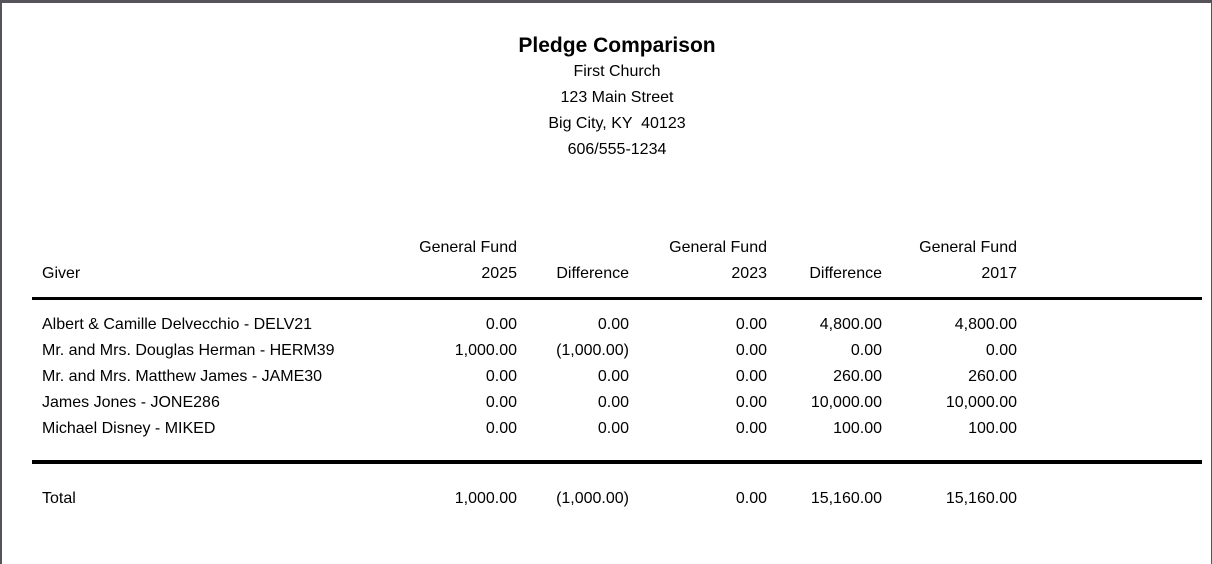 The width and height of the screenshot is (1212, 564). I want to click on header-fund-label-1: General Fund, so click(468, 247).